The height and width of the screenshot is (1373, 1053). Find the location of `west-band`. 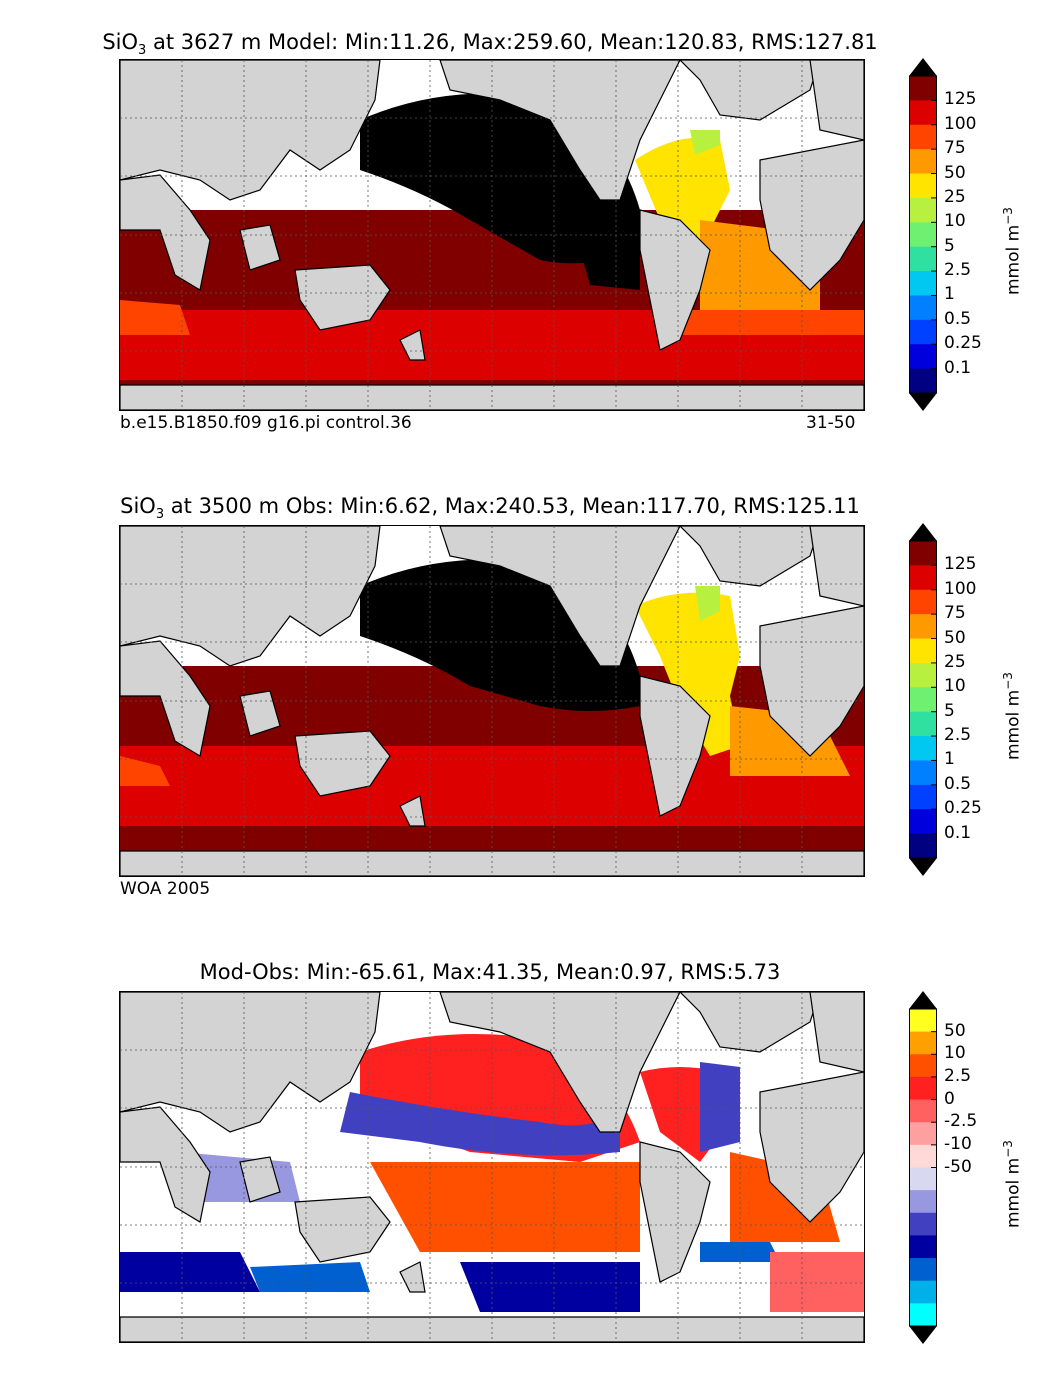

west-band is located at coordinates (145, 771).